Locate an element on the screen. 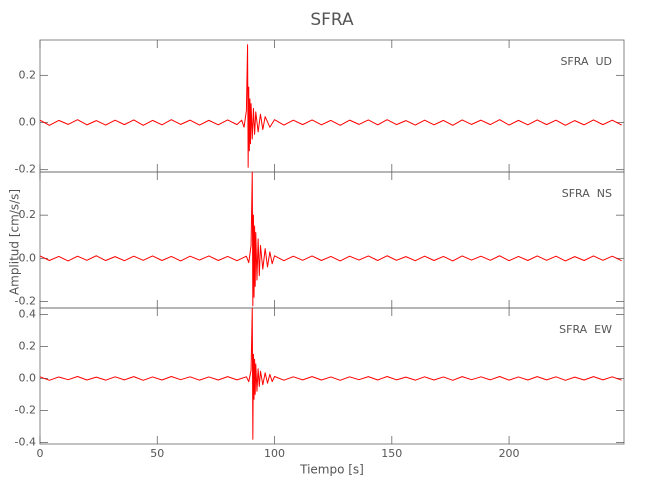  y-tick-label: -0.4 is located at coordinates (25, 441).